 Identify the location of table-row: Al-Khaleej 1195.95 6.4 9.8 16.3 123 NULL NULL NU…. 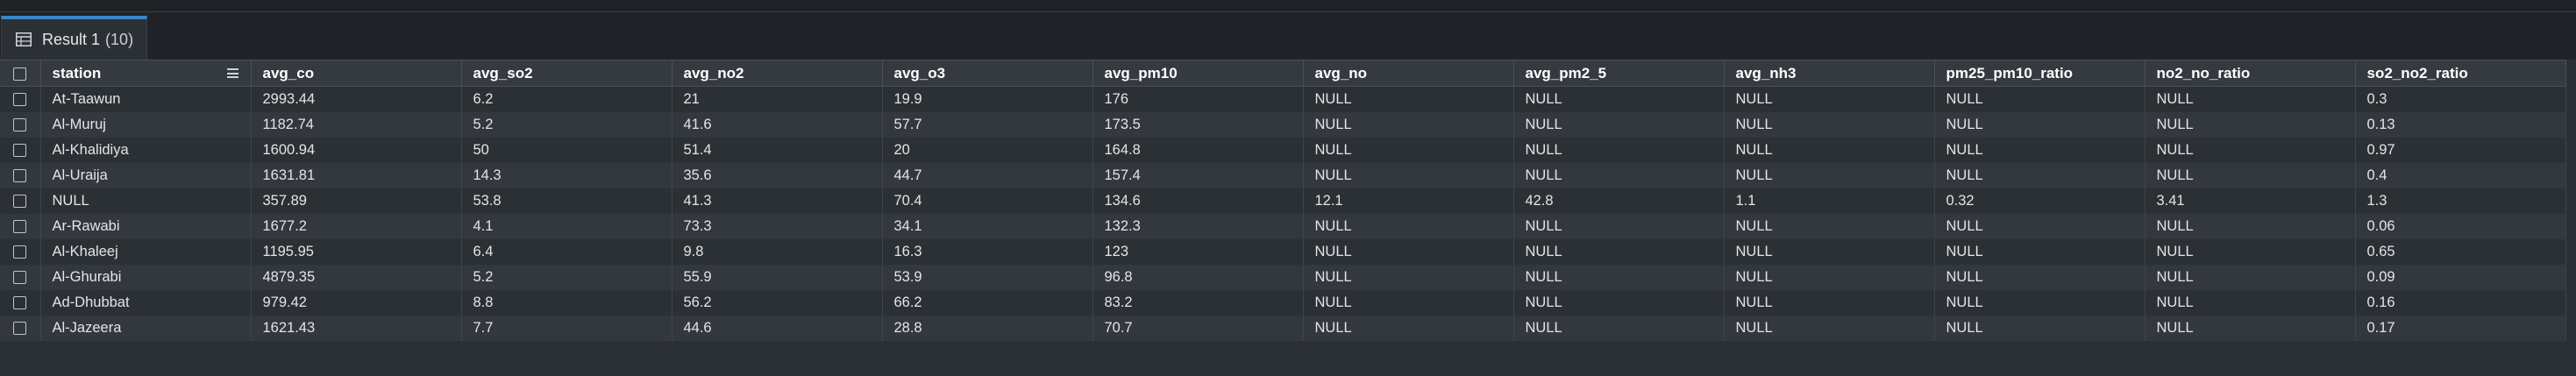
(1283, 252).